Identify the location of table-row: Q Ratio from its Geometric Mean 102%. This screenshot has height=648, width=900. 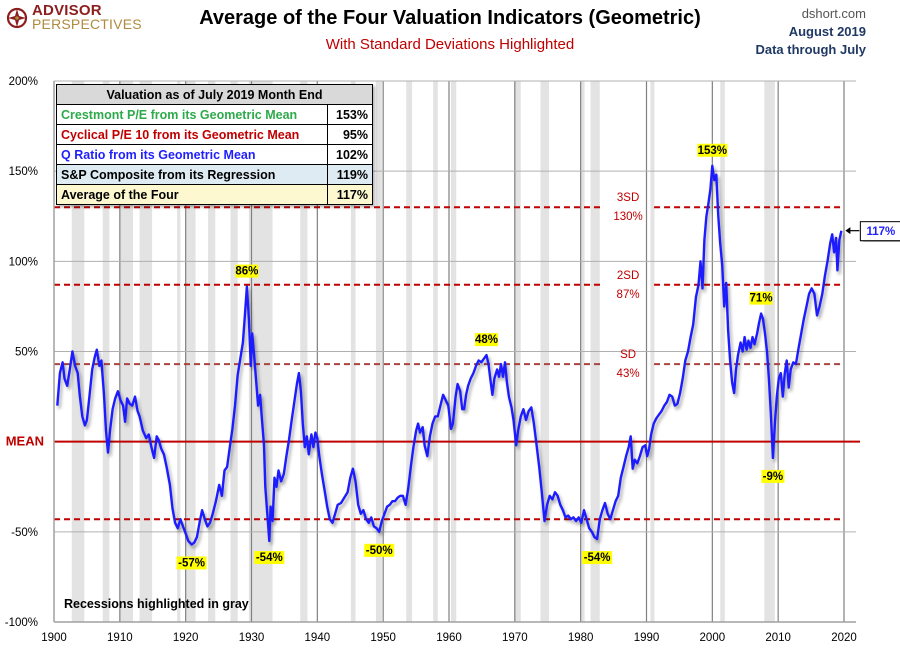
(214, 154).